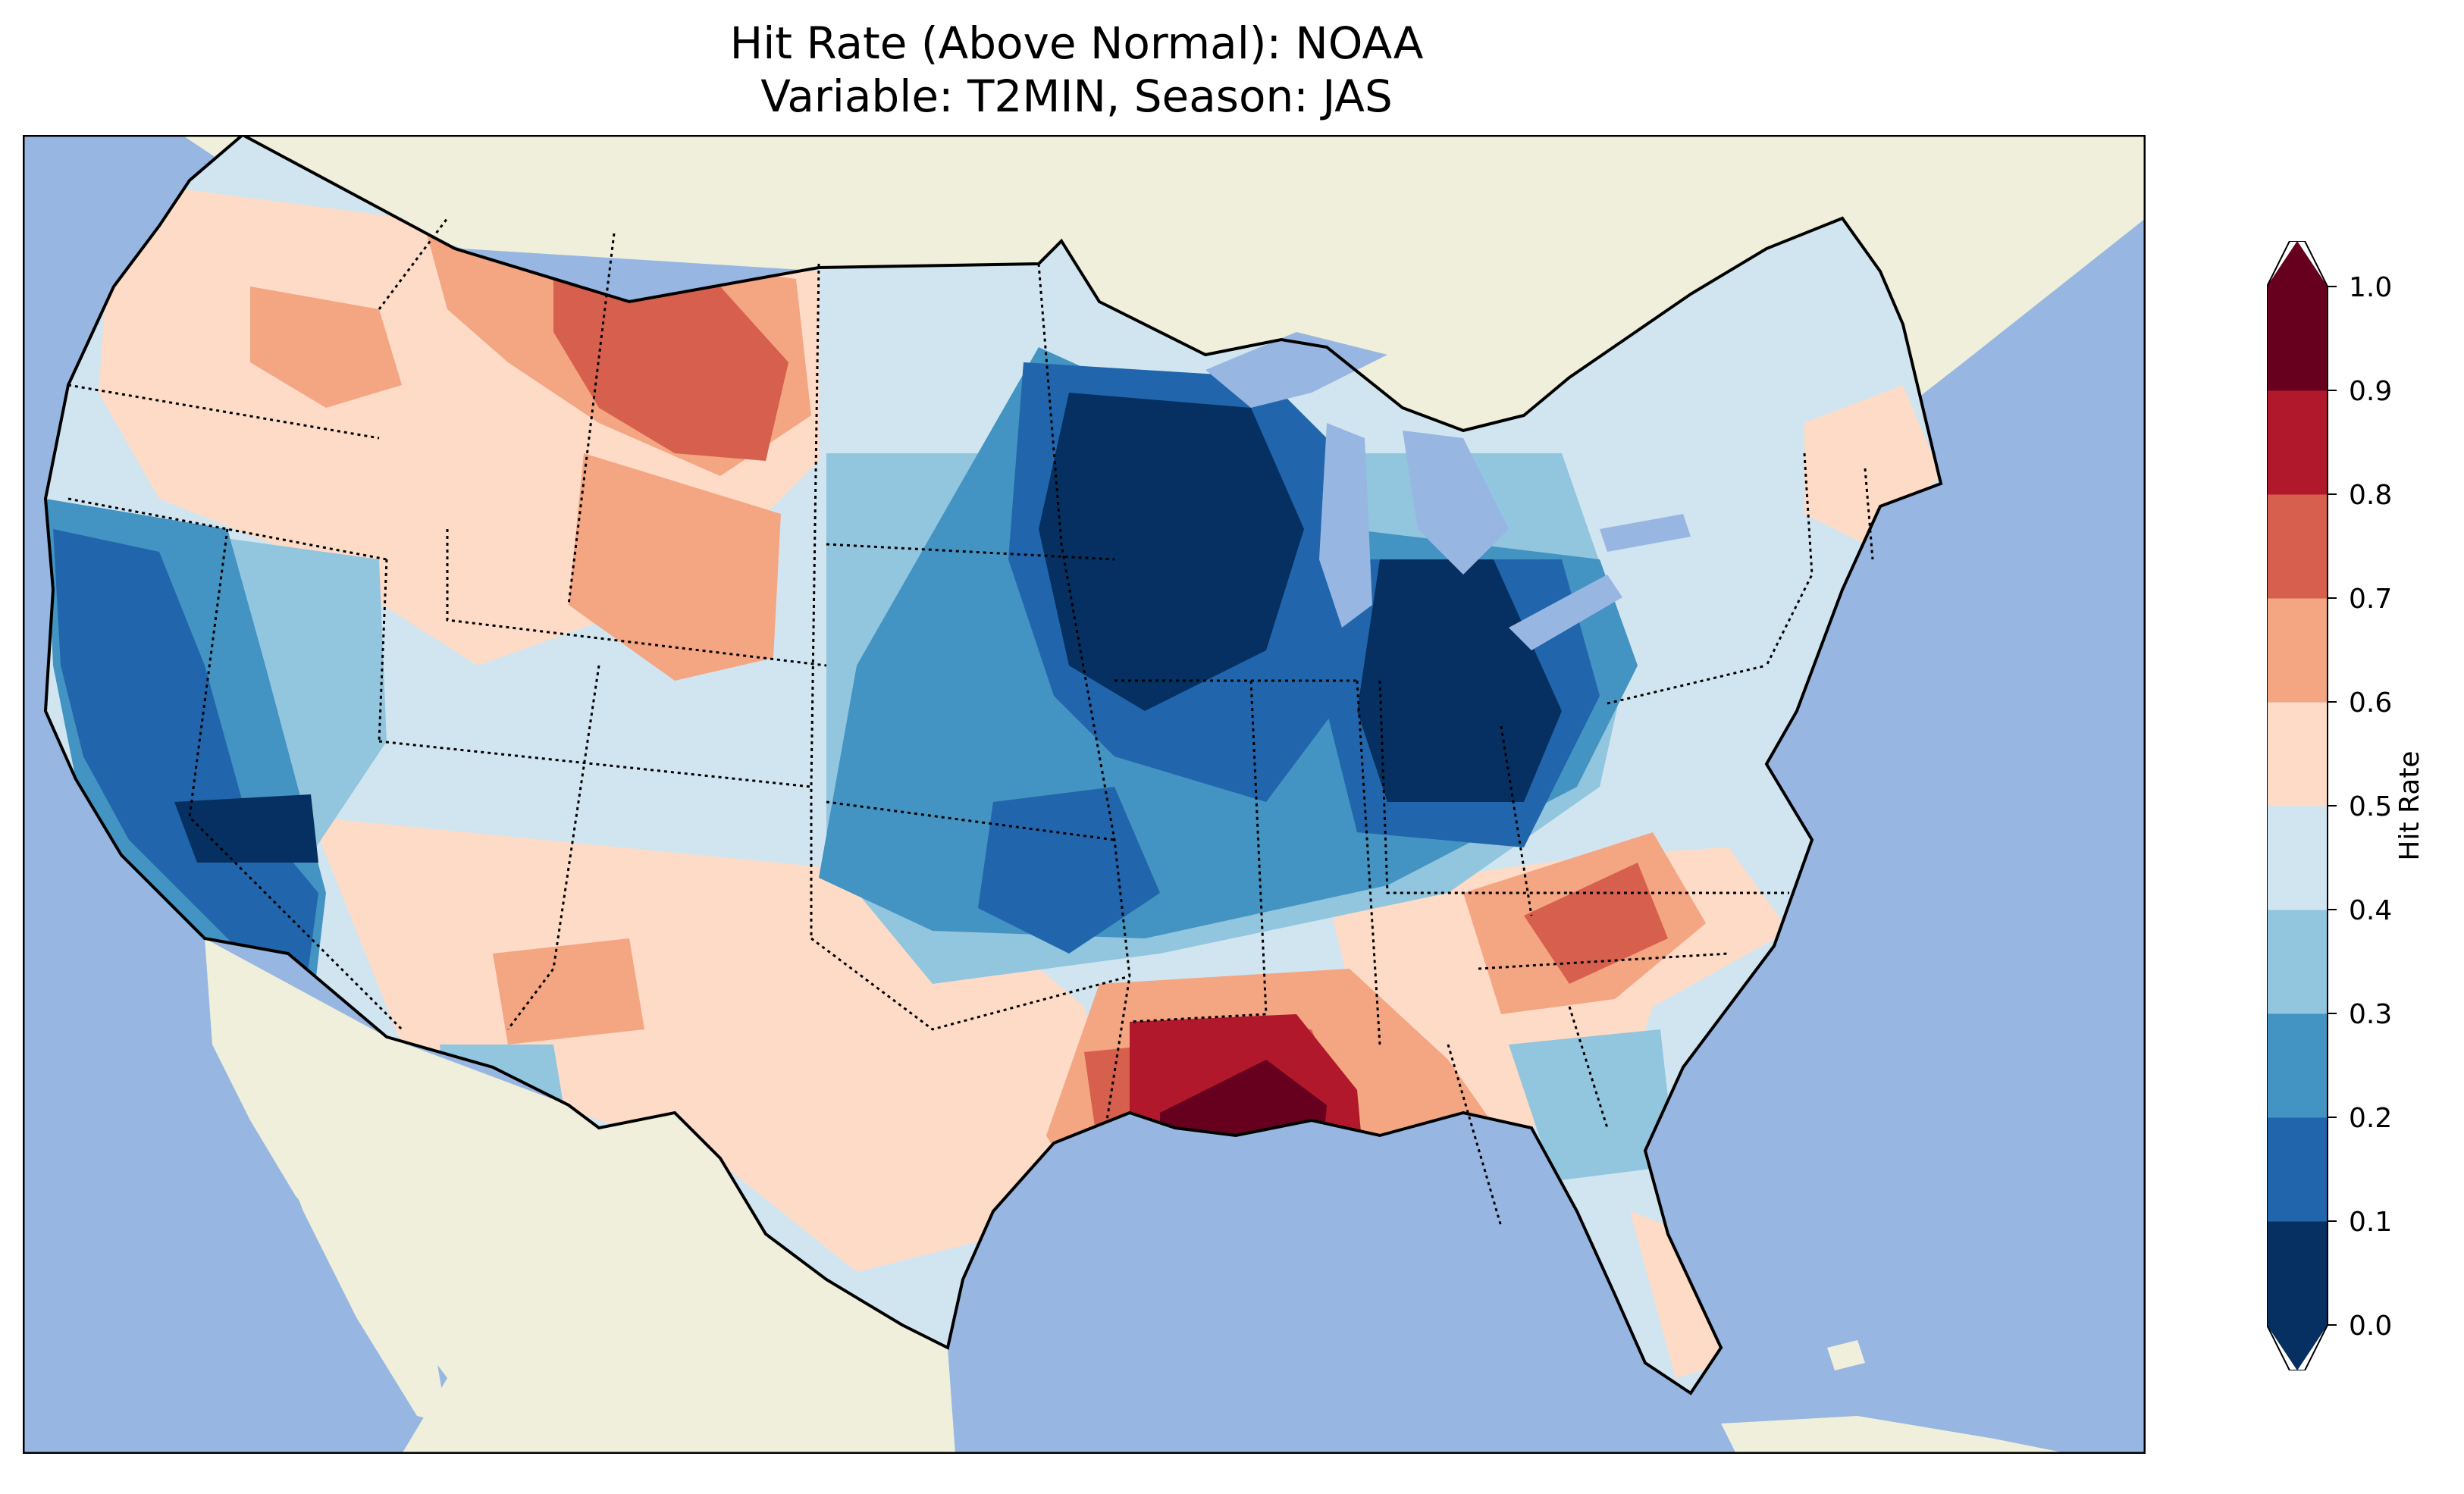 The width and height of the screenshot is (2464, 1494). I want to click on field-nm-salmon, so click(569, 991).